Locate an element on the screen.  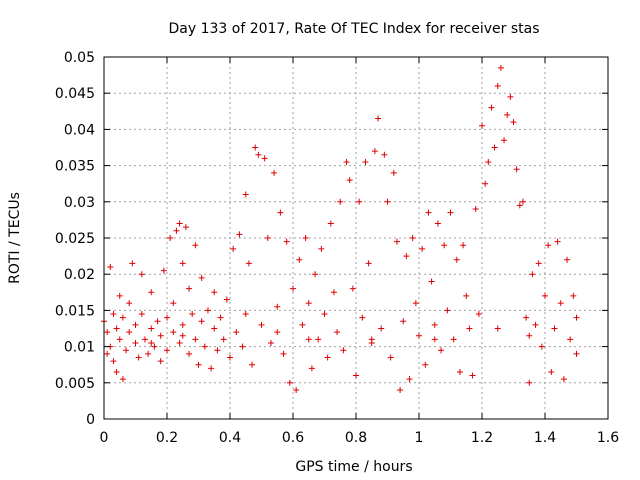
y-tick-label: 0.005 is located at coordinates (75, 384).